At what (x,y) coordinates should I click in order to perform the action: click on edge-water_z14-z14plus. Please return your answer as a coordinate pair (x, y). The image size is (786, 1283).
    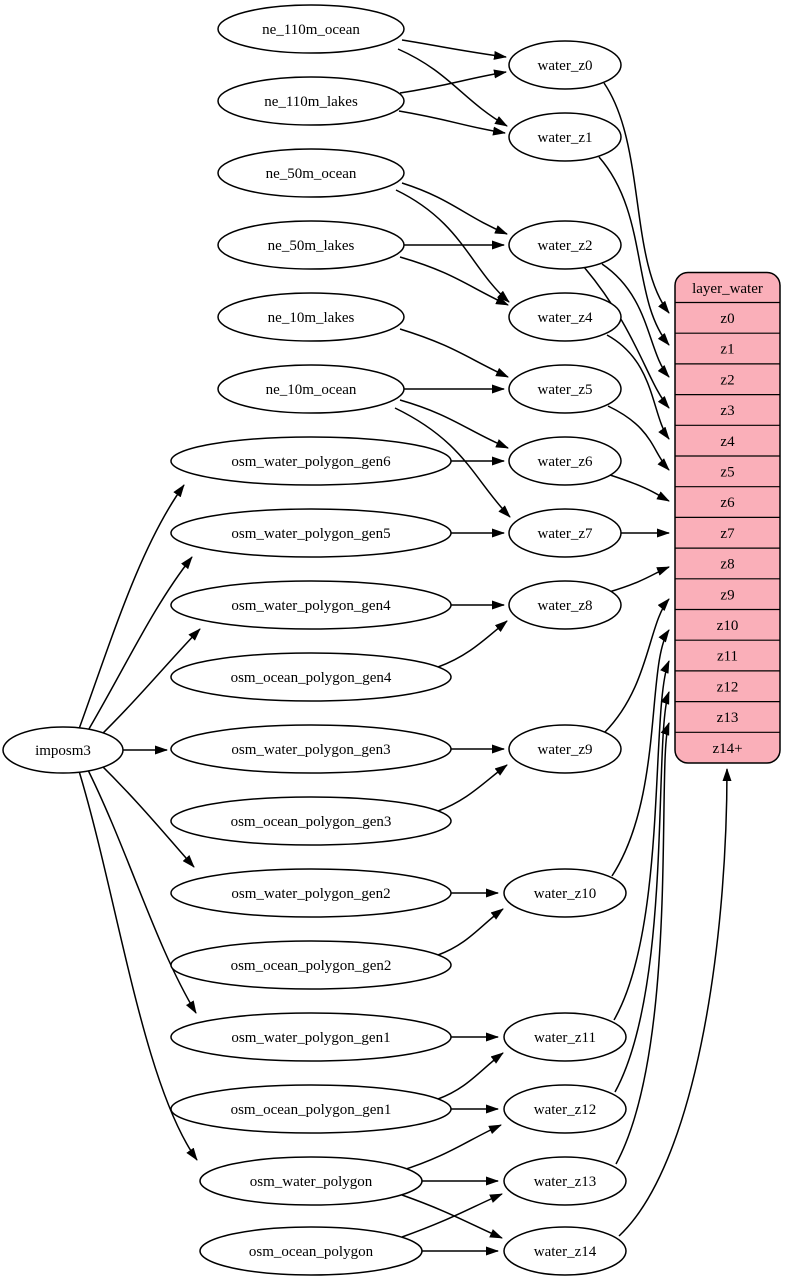
    Looking at the image, I should click on (675, 1002).